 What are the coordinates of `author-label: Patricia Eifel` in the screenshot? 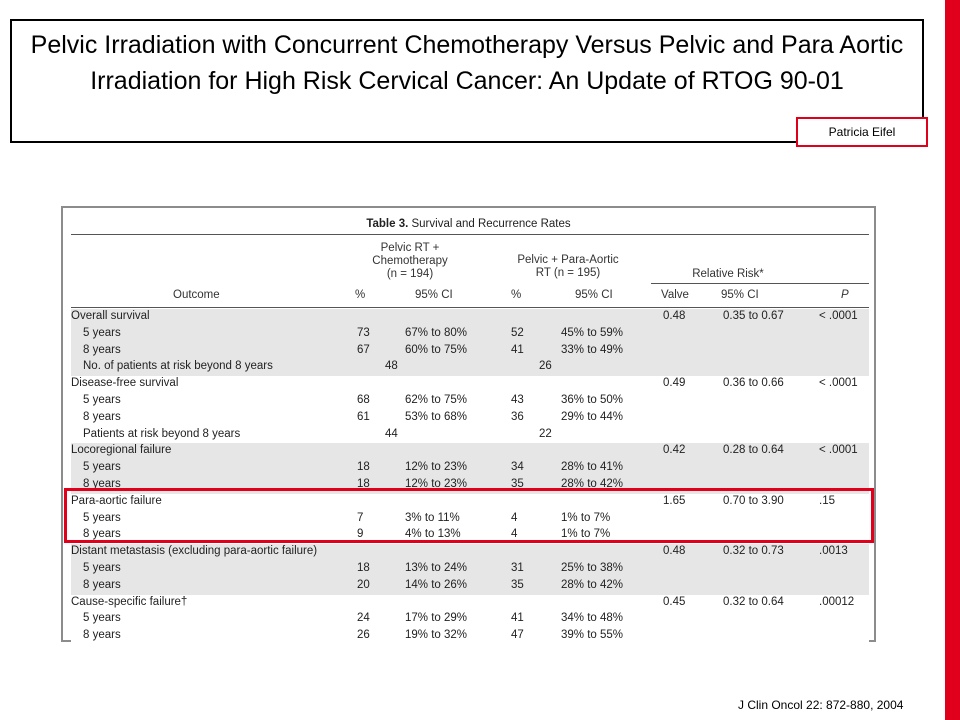 It's located at (862, 132).